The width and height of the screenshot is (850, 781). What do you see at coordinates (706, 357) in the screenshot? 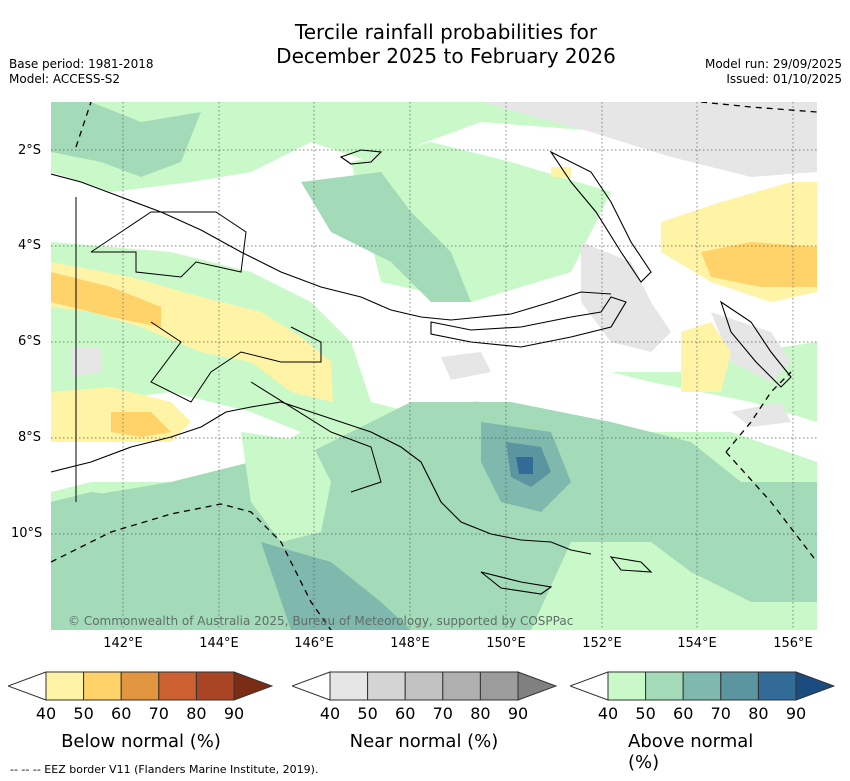
I see `below-normal-solomon` at bounding box center [706, 357].